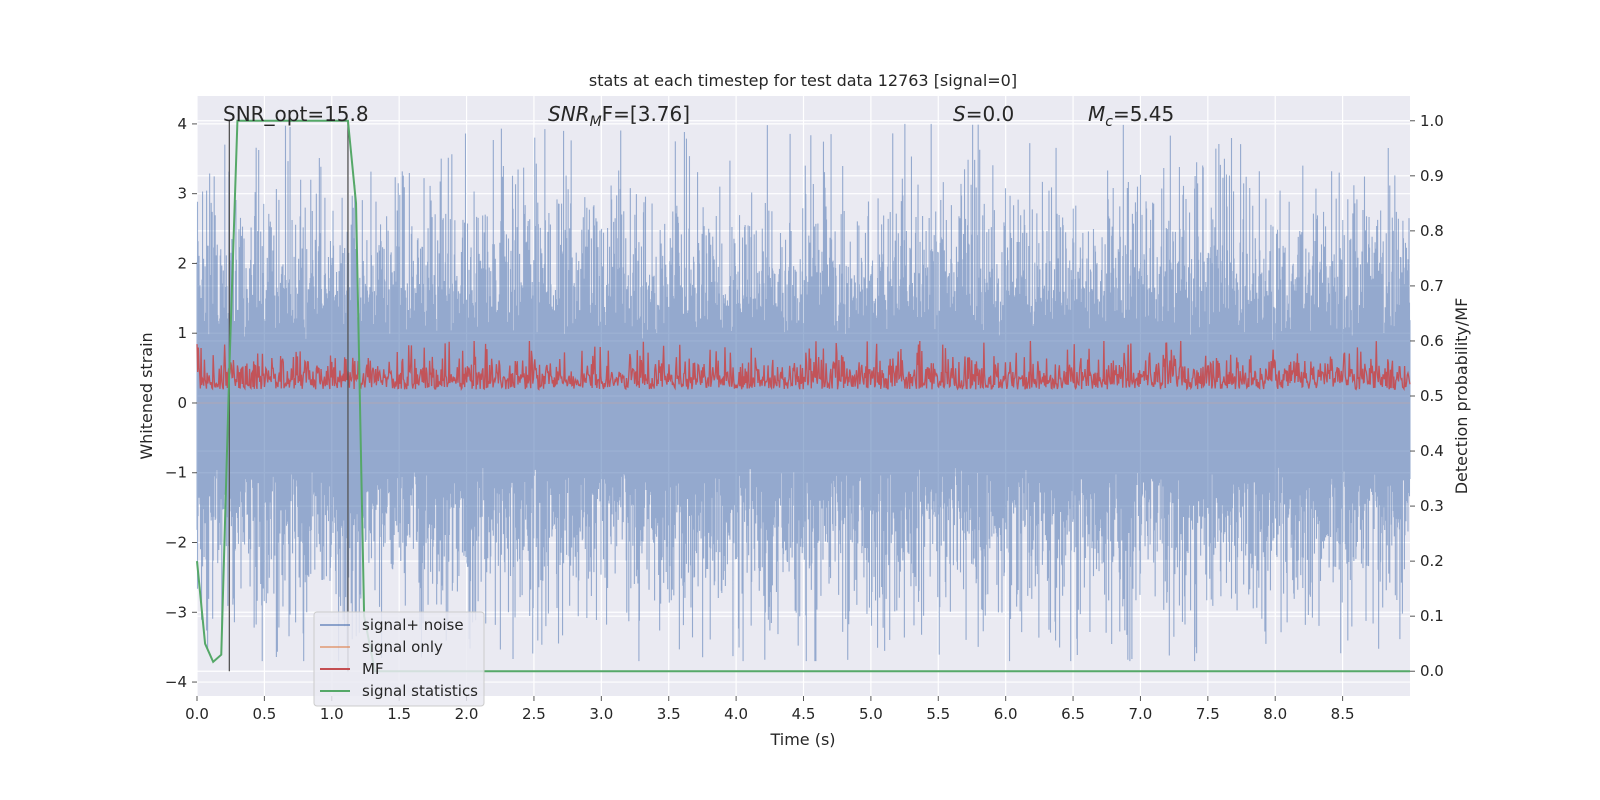 The height and width of the screenshot is (800, 1600). I want to click on mc-base: M, so click(1096, 114).